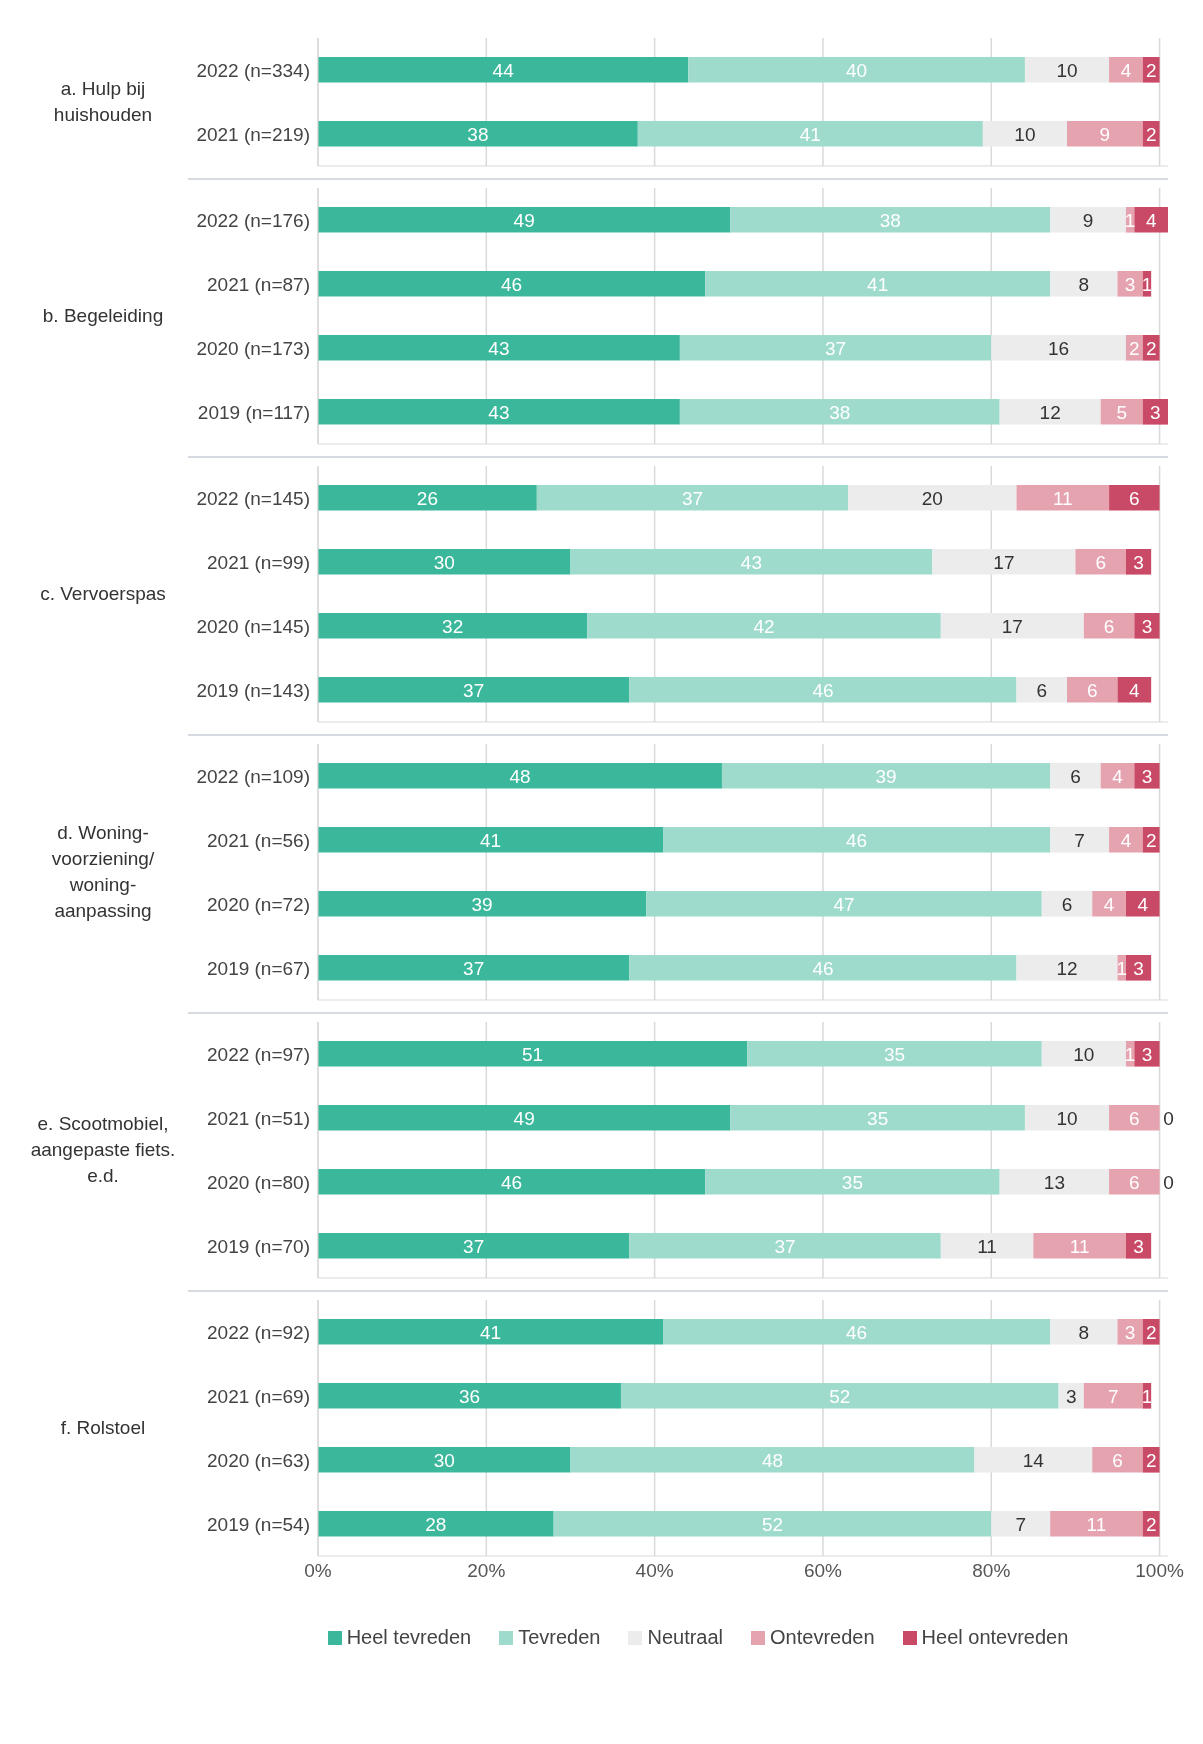 The height and width of the screenshot is (1744, 1203). What do you see at coordinates (253, 776) in the screenshot?
I see `y-tick-label: 2022 (n=109)` at bounding box center [253, 776].